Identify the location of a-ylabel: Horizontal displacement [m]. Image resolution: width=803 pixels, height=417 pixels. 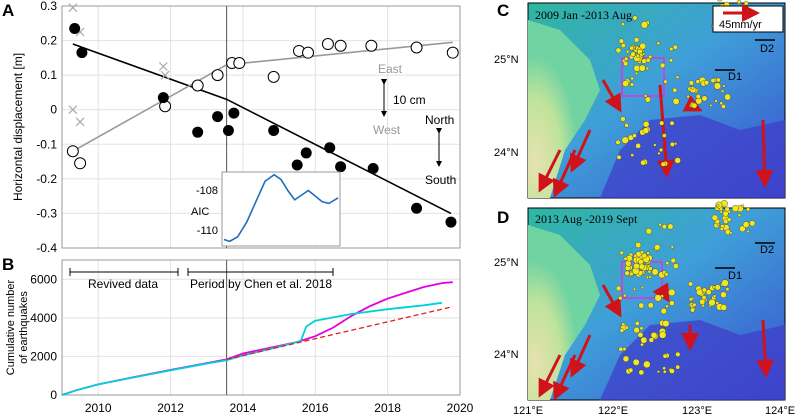
(18, 127).